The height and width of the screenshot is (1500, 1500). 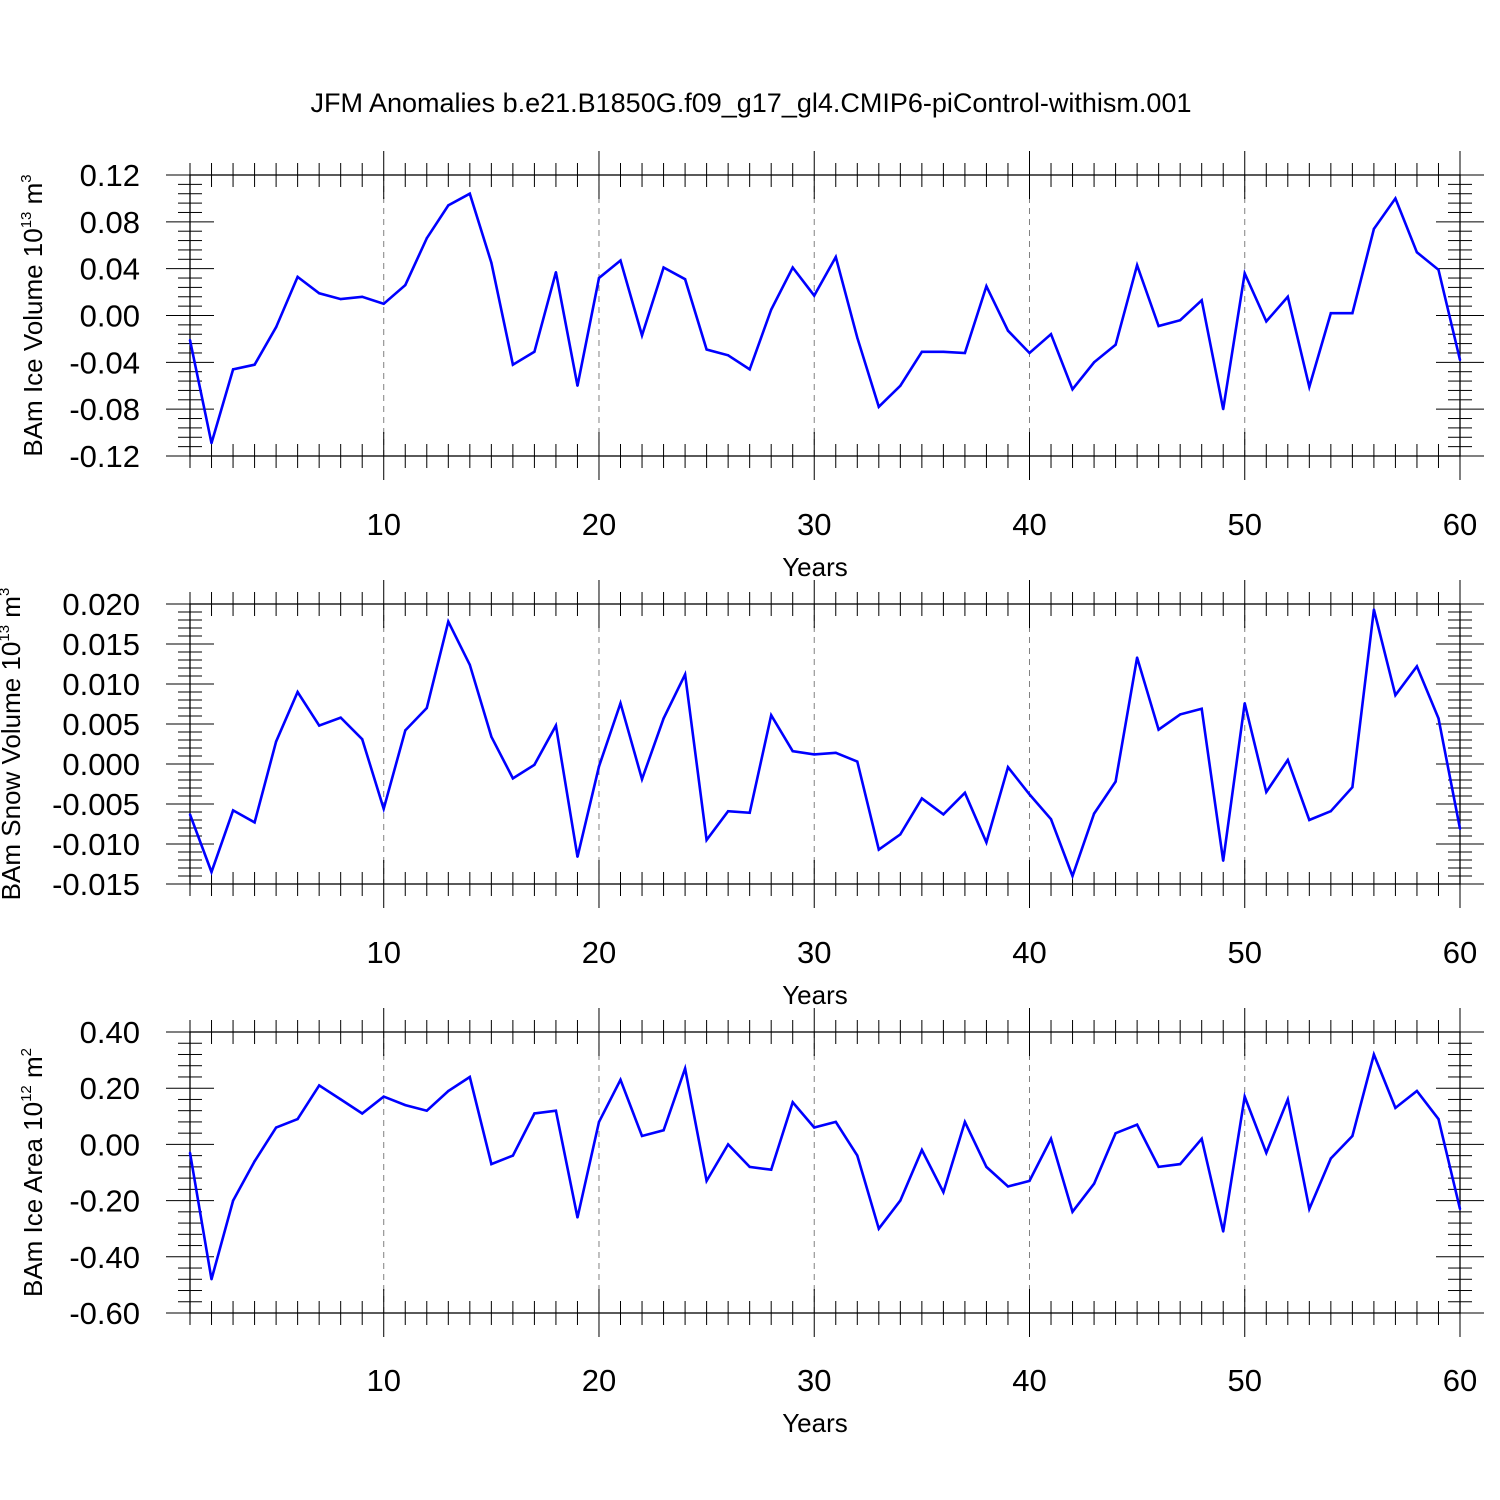 What do you see at coordinates (33, 315) in the screenshot?
I see `y-axis-title: BAm Ice Volume 1013 m3` at bounding box center [33, 315].